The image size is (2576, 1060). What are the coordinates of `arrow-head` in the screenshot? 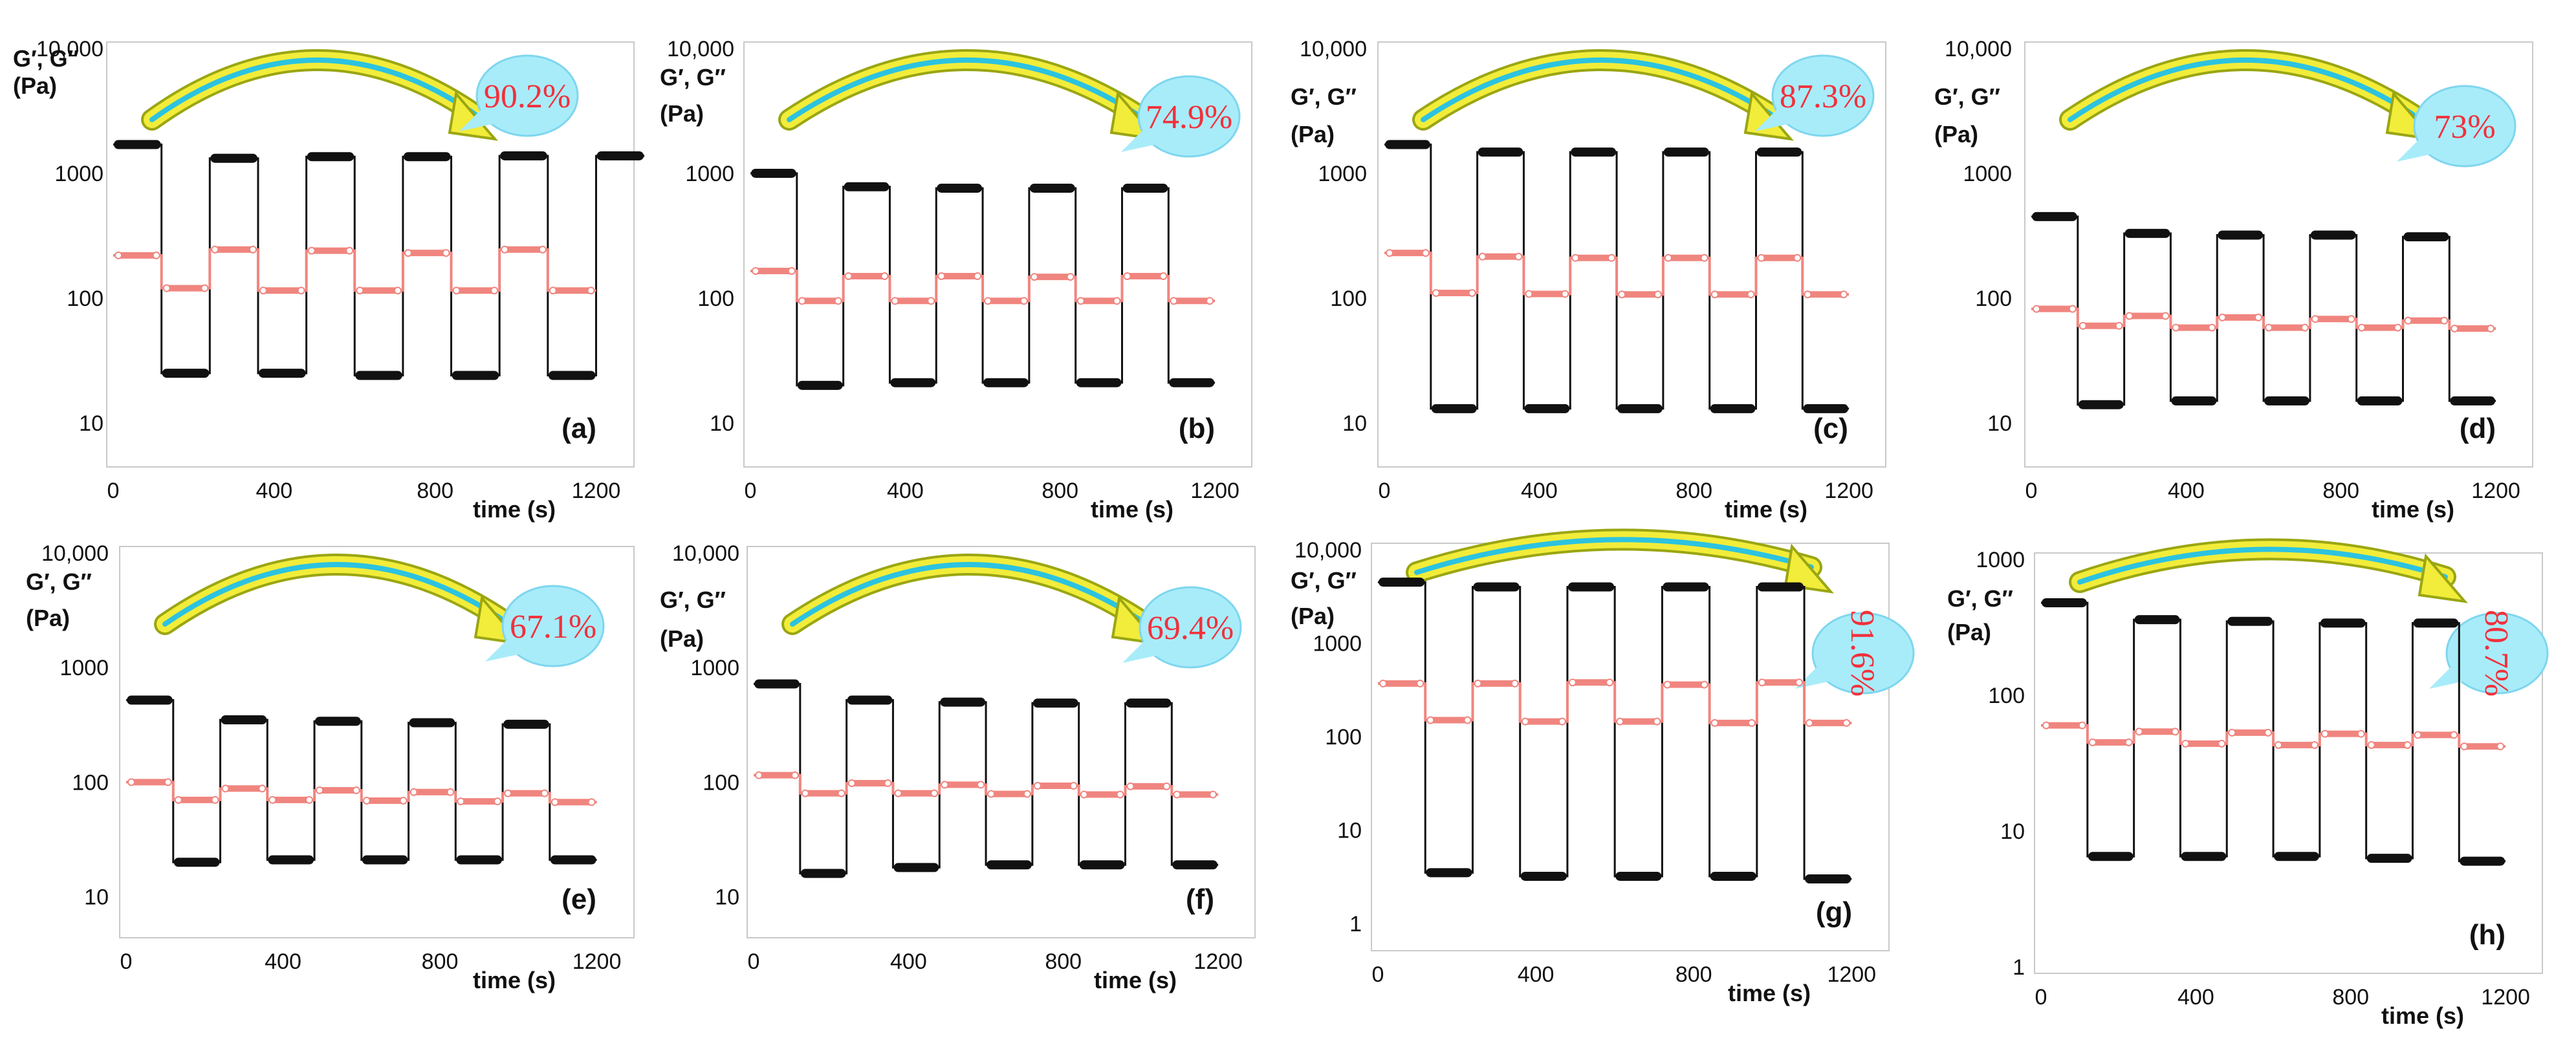 It's located at (2443, 578).